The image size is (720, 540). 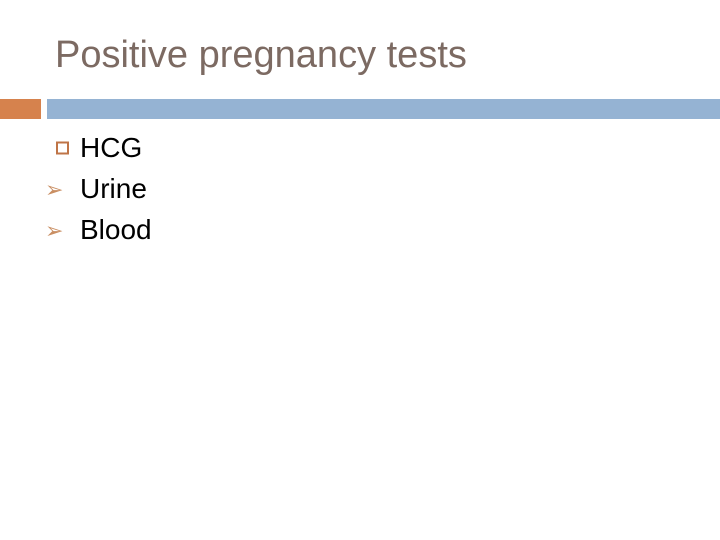 I want to click on bullet-label: Blood, so click(x=116, y=229).